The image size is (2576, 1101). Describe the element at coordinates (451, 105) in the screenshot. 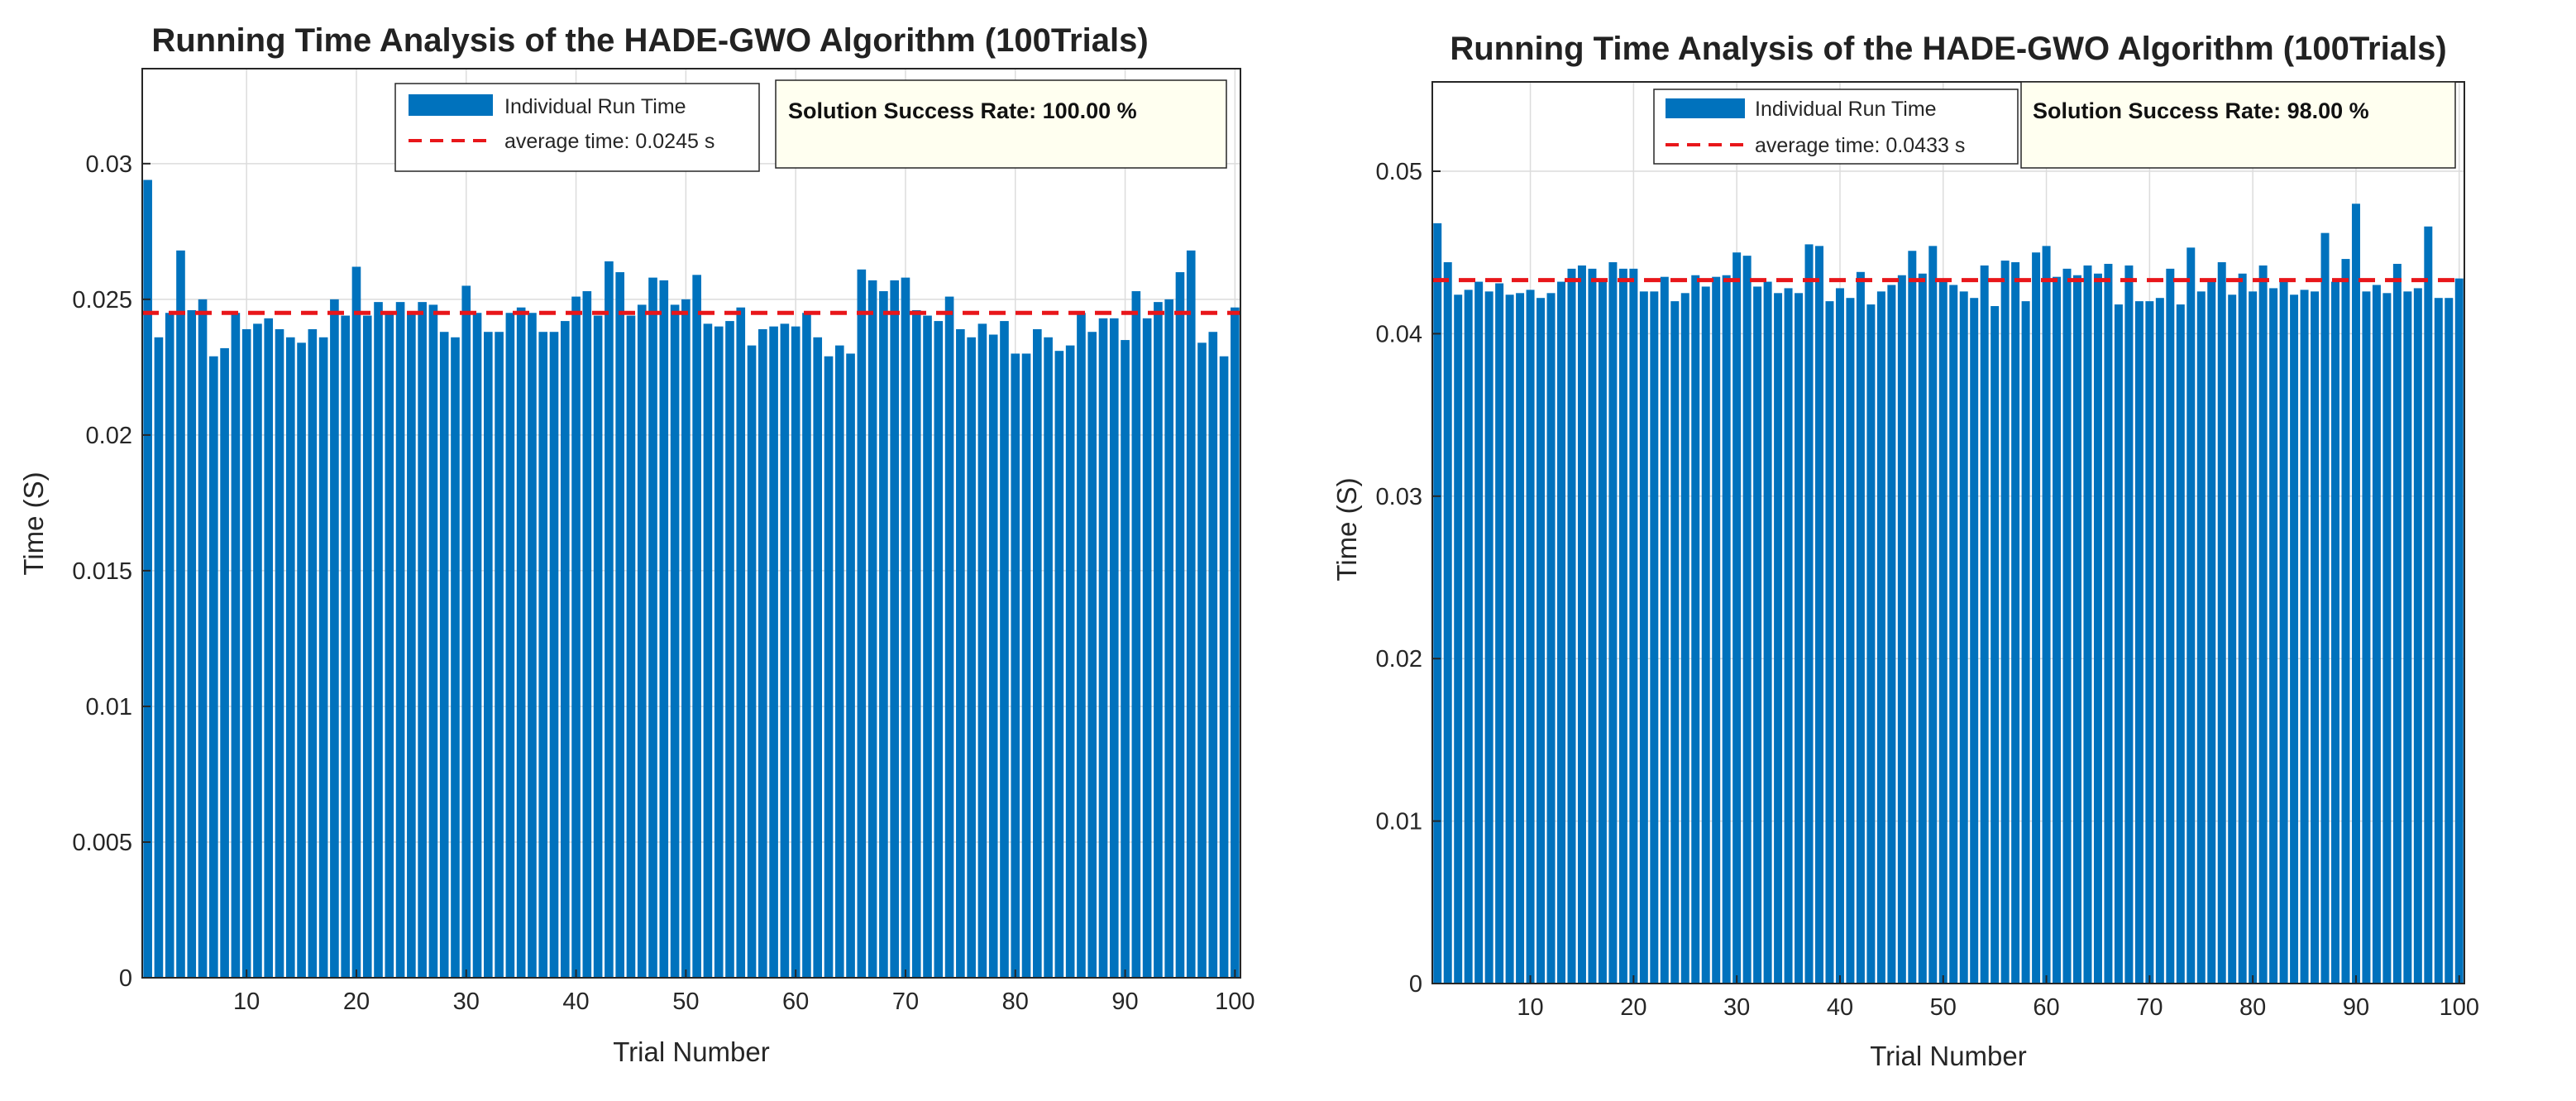

I see `legend-swatch-bars` at that location.